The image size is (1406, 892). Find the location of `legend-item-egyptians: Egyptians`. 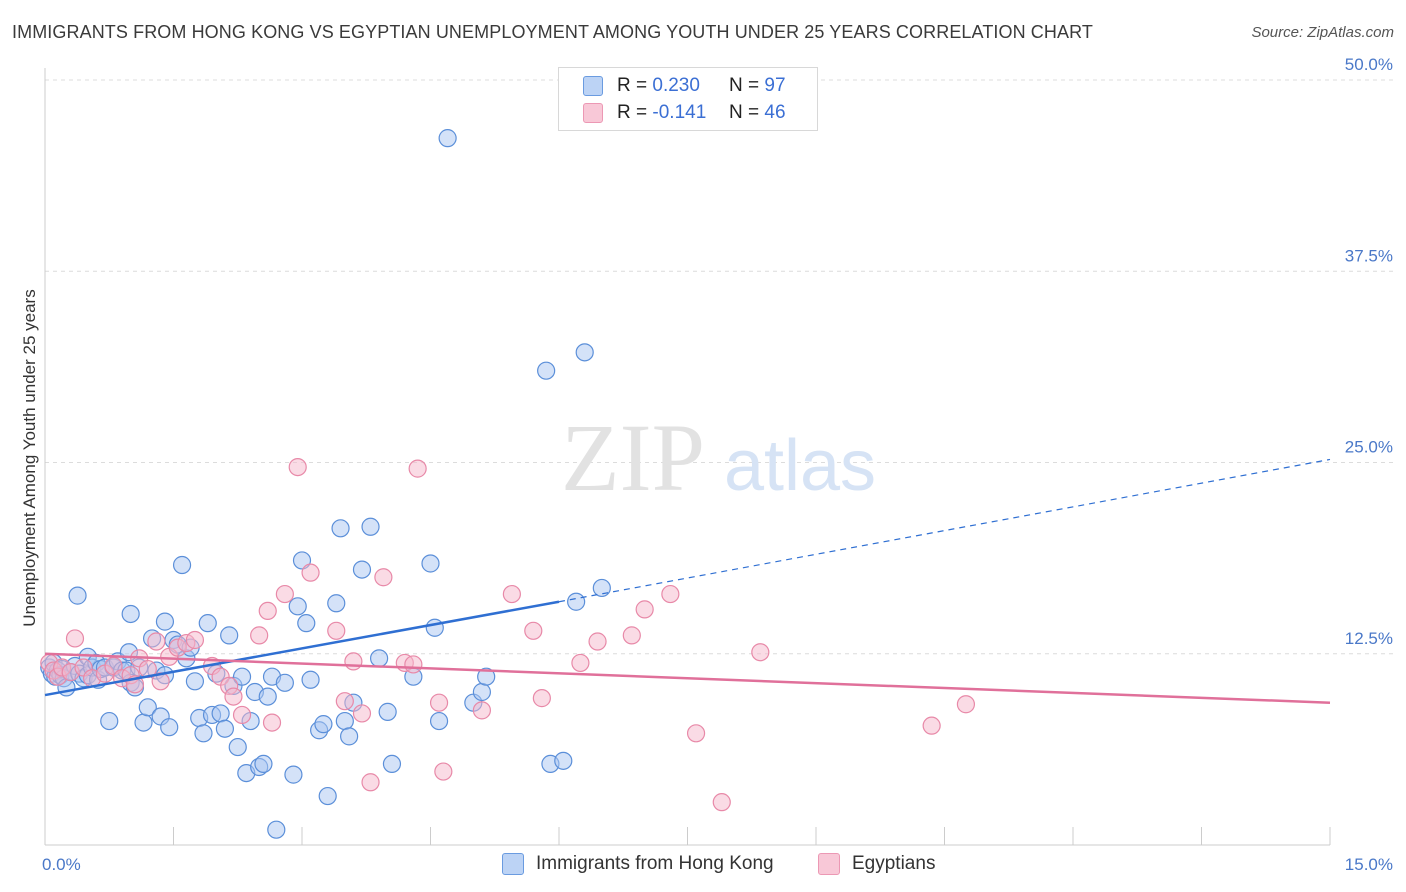

legend-item-egyptians: Egyptians is located at coordinates (876, 864).